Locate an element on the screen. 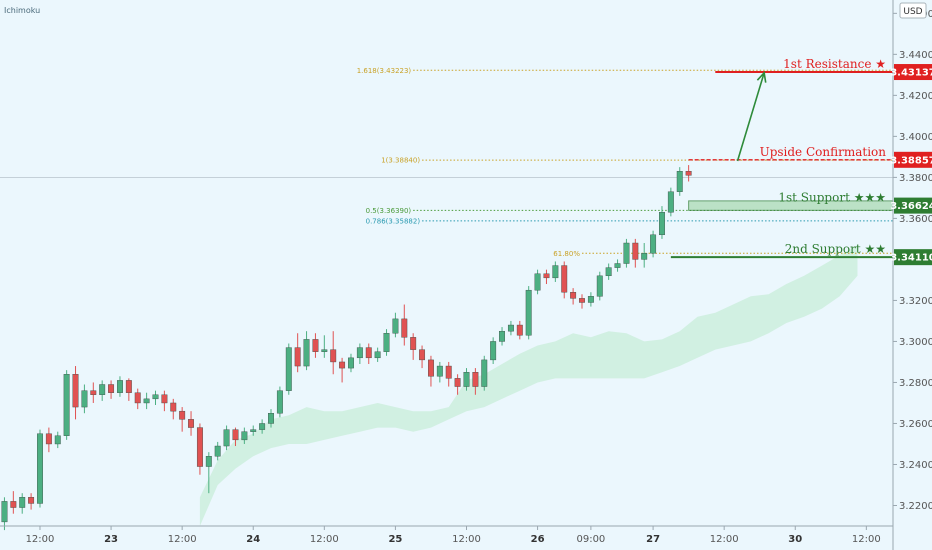  currency-label: USD is located at coordinates (912, 12).